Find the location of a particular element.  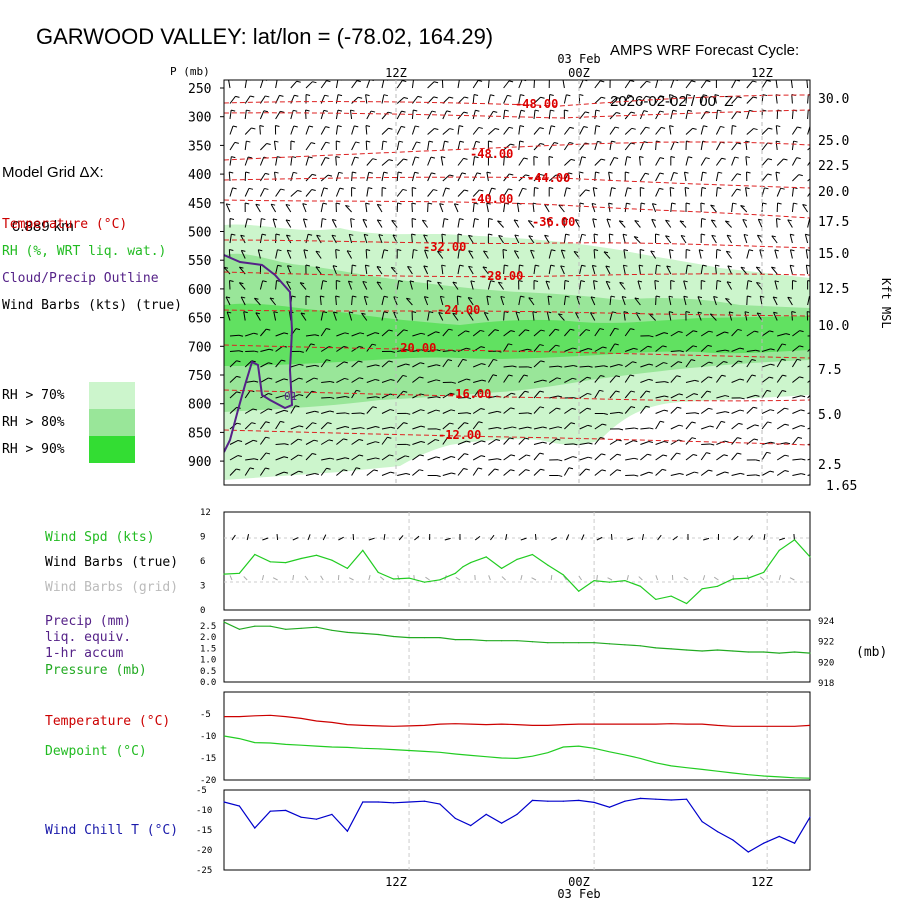

y-tick-label: 0 is located at coordinates (202, 611).